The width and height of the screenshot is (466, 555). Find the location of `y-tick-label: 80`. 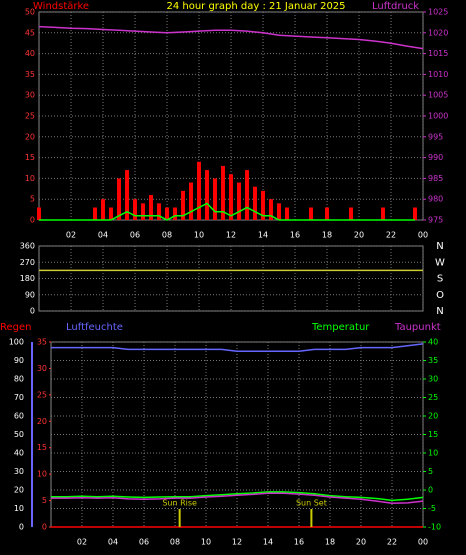

y-tick-label: 80 is located at coordinates (19, 379).